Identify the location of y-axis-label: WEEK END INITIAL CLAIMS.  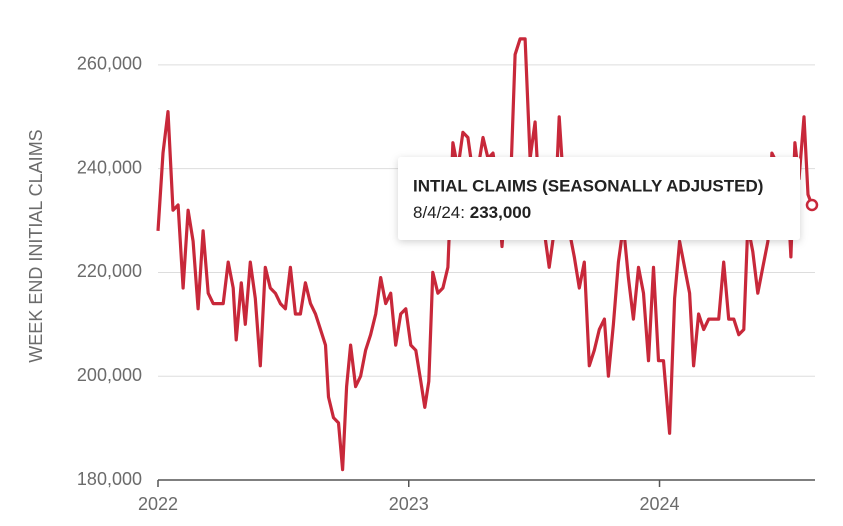
(36, 245).